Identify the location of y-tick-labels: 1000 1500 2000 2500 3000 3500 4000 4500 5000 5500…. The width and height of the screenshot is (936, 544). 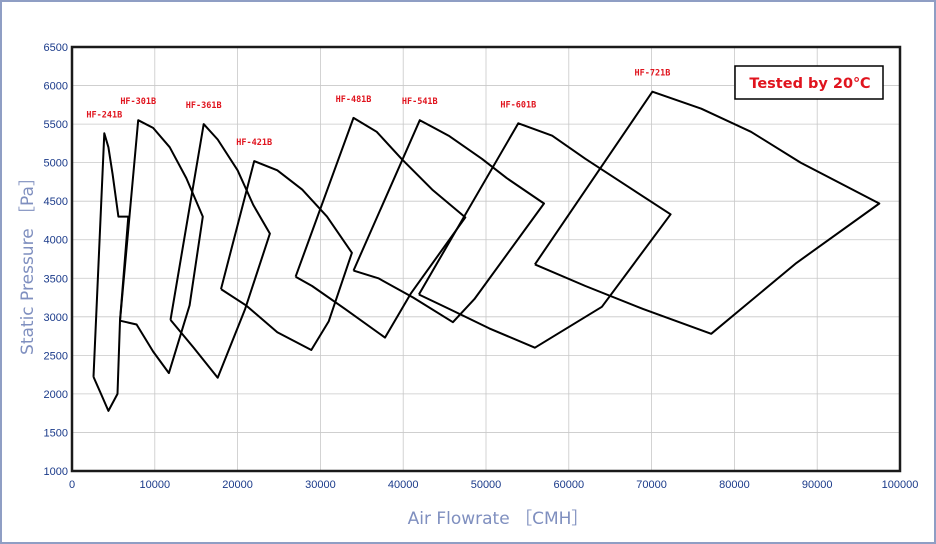
(56, 260).